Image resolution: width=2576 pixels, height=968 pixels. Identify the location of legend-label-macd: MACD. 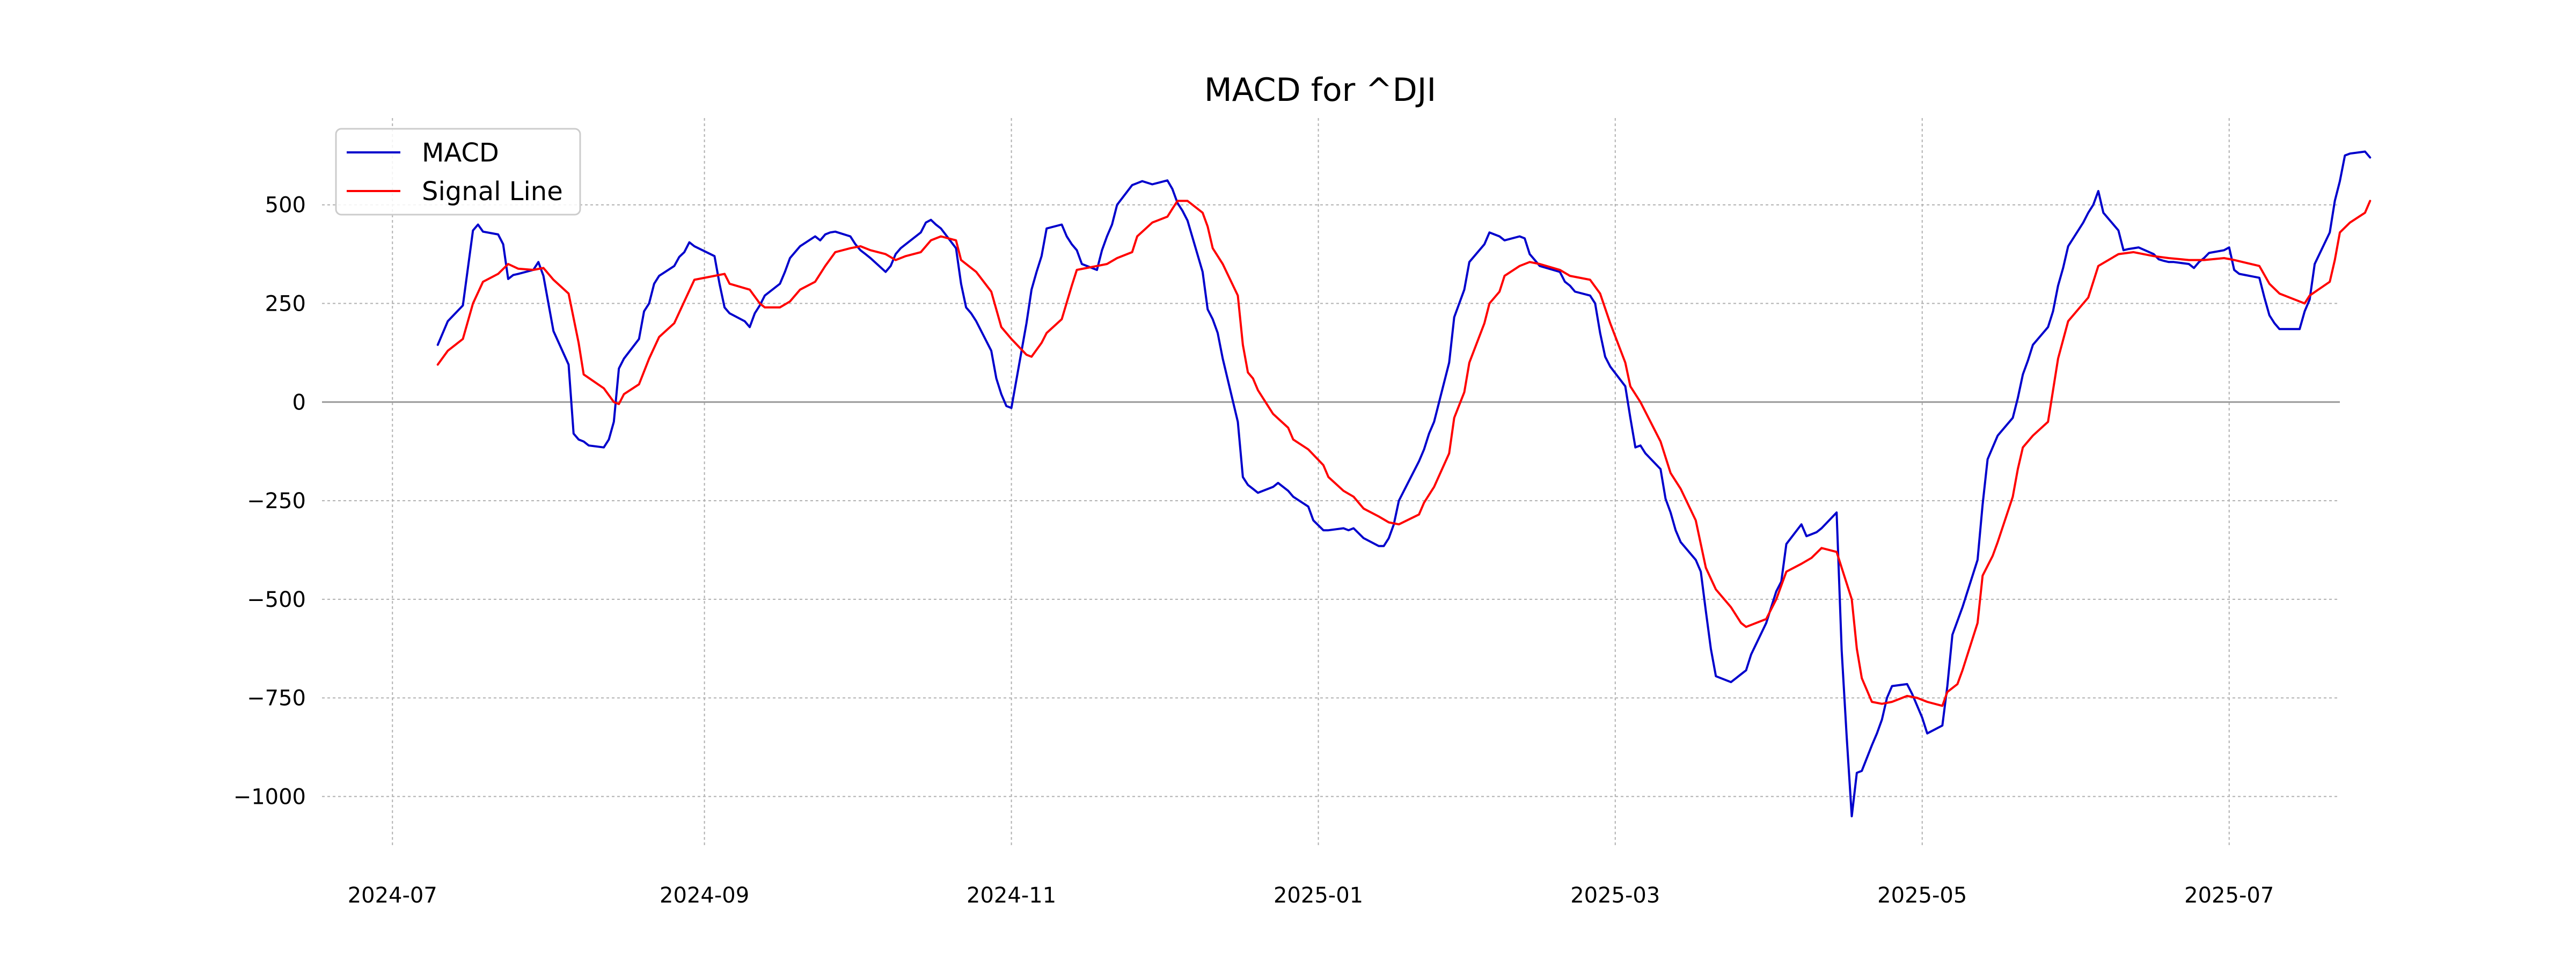
(460, 153).